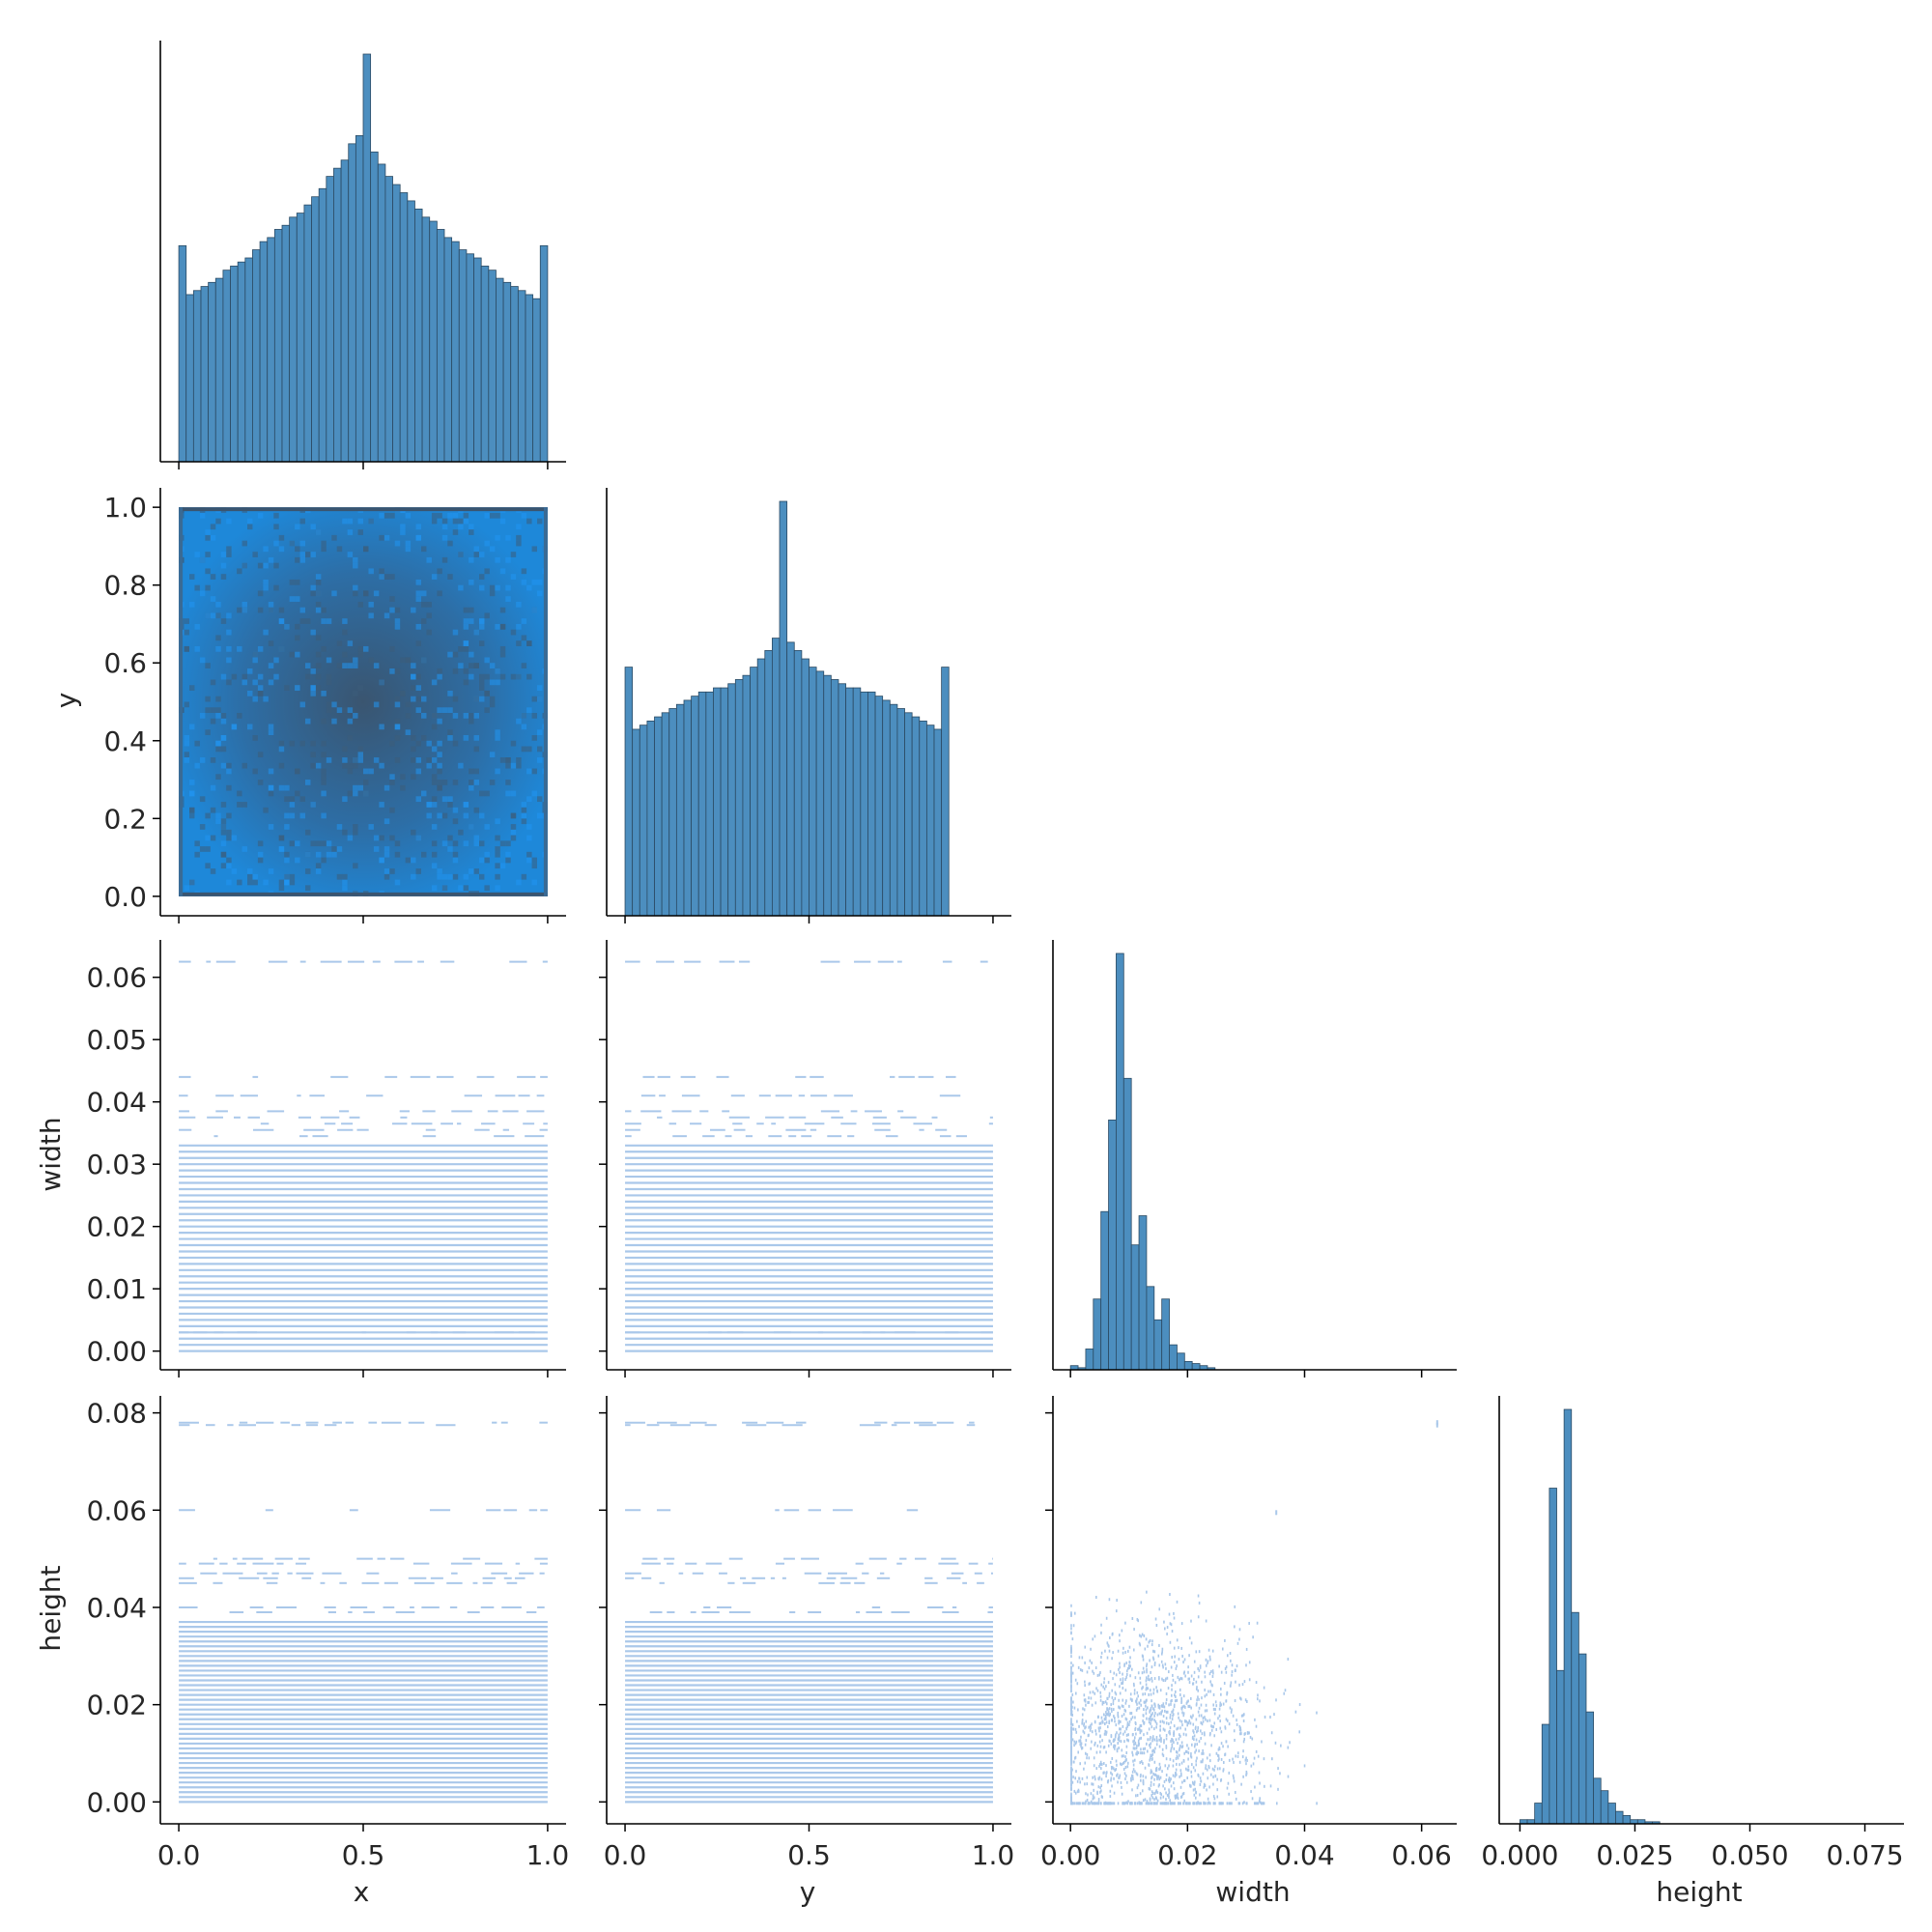  Describe the element at coordinates (117, 1227) in the screenshot. I see `y-tick-label: 0.02` at that location.